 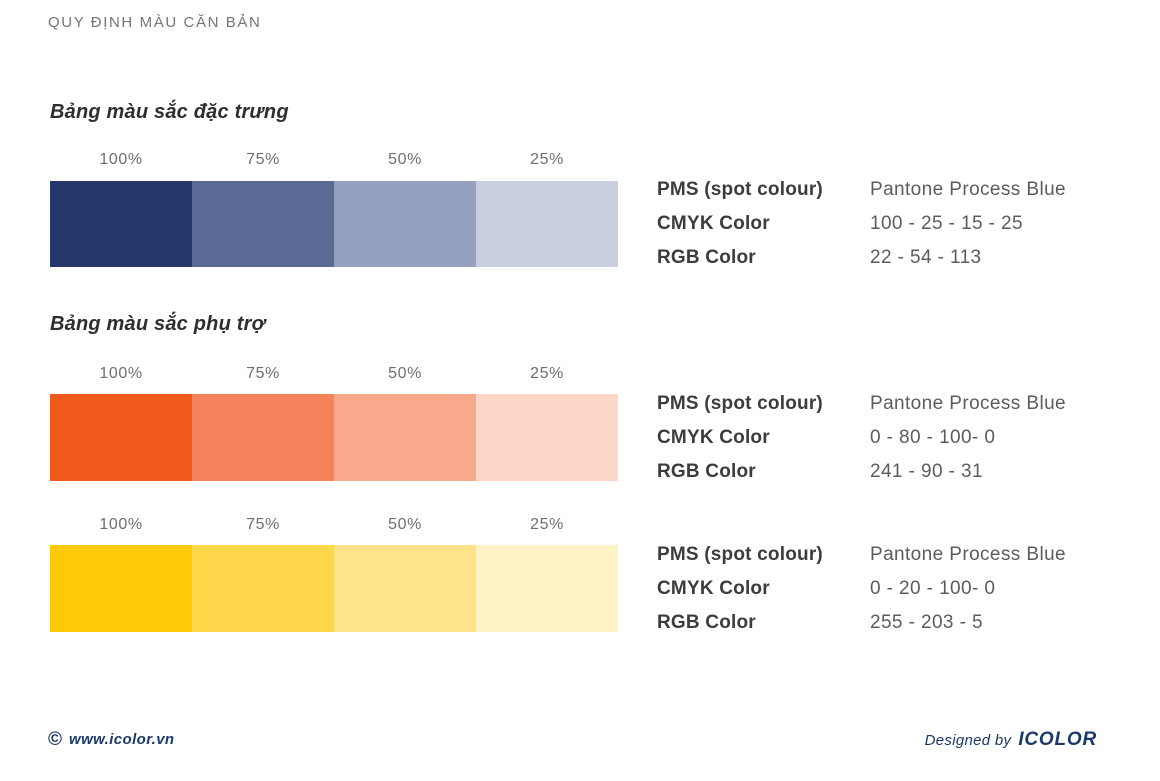 I want to click on spec-row-cmyk: CMYK Color 0 - 80 - 100- 0, so click(x=887, y=439).